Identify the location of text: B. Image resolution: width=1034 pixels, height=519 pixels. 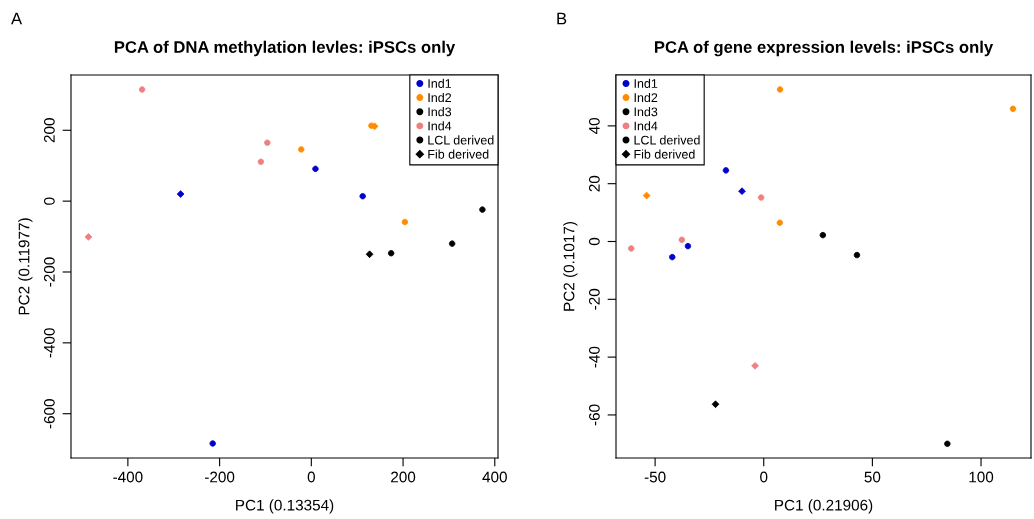
(562, 18).